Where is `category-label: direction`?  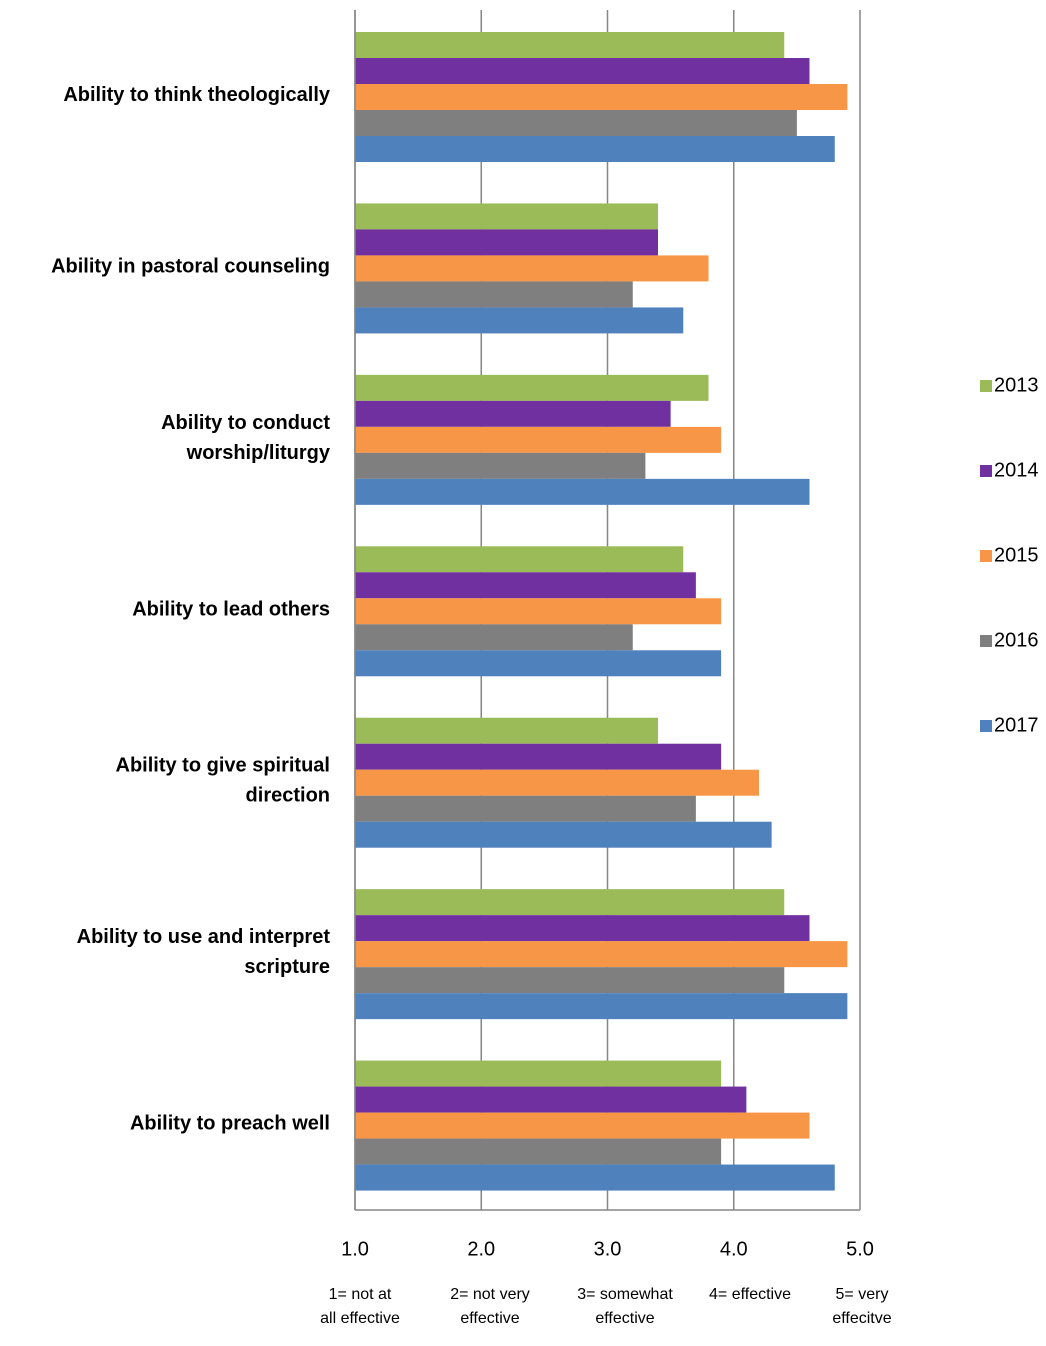
category-label: direction is located at coordinates (288, 796).